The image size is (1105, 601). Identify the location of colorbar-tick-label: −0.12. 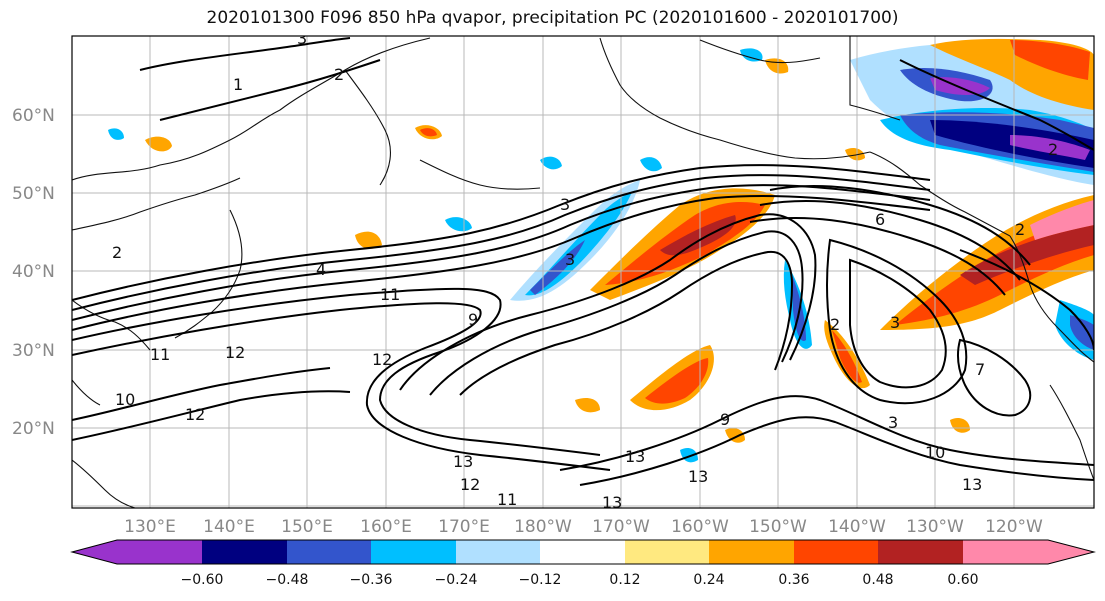
(540, 580).